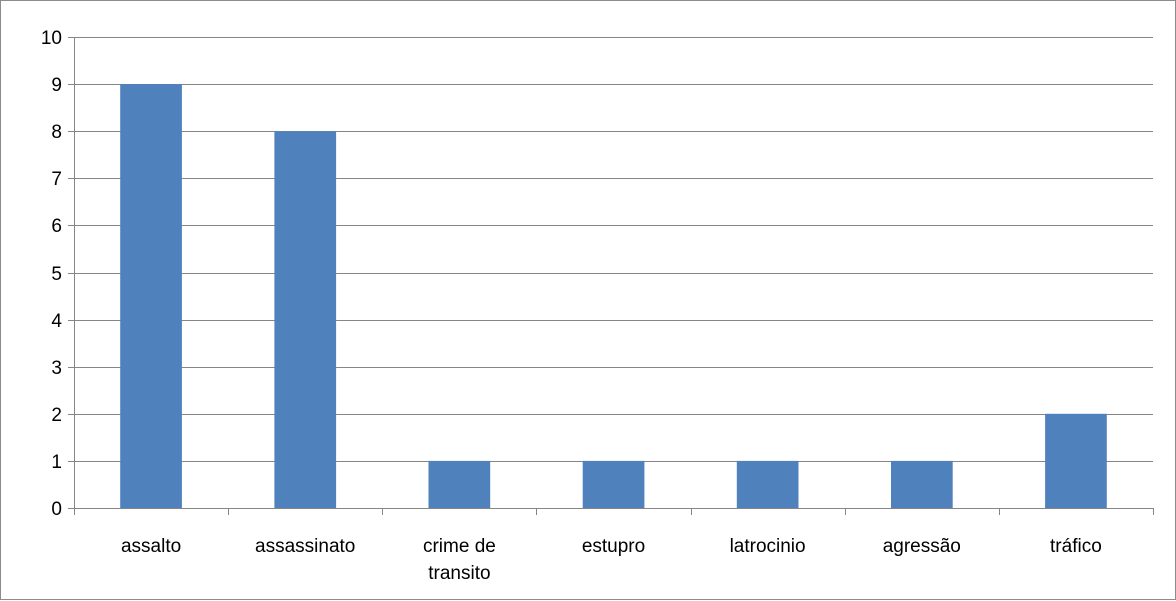 This screenshot has height=601, width=1176. What do you see at coordinates (613, 546) in the screenshot?
I see `x-tick-label: estupro` at bounding box center [613, 546].